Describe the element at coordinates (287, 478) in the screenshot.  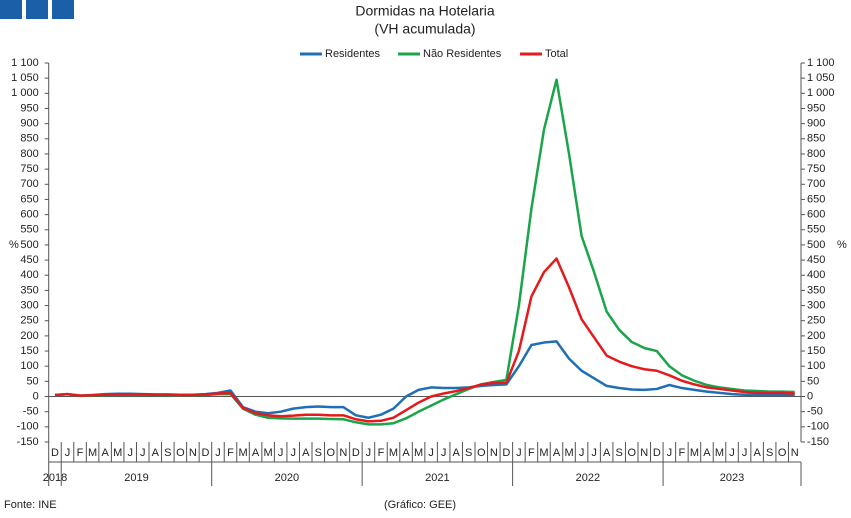
I see `year-label: 2020` at that location.